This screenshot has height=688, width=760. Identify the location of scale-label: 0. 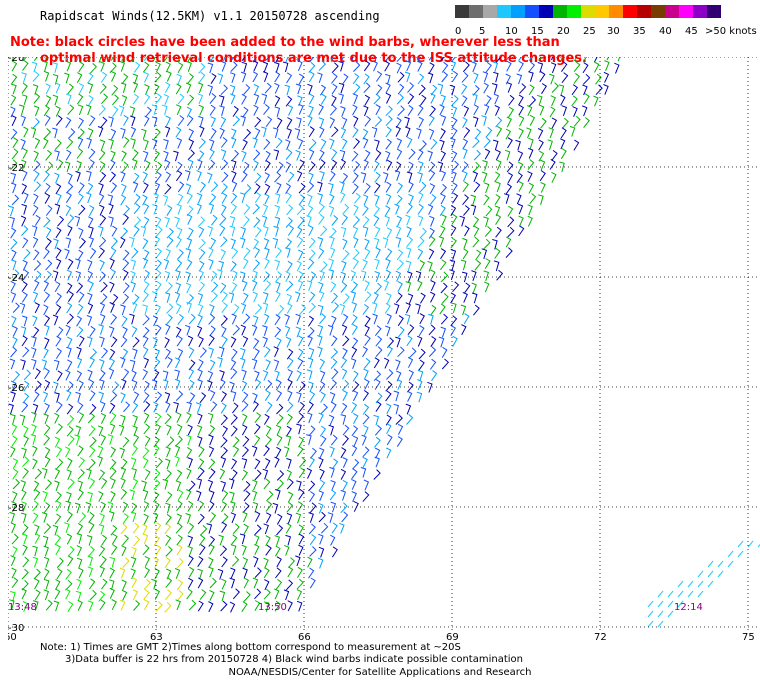
(458, 31).